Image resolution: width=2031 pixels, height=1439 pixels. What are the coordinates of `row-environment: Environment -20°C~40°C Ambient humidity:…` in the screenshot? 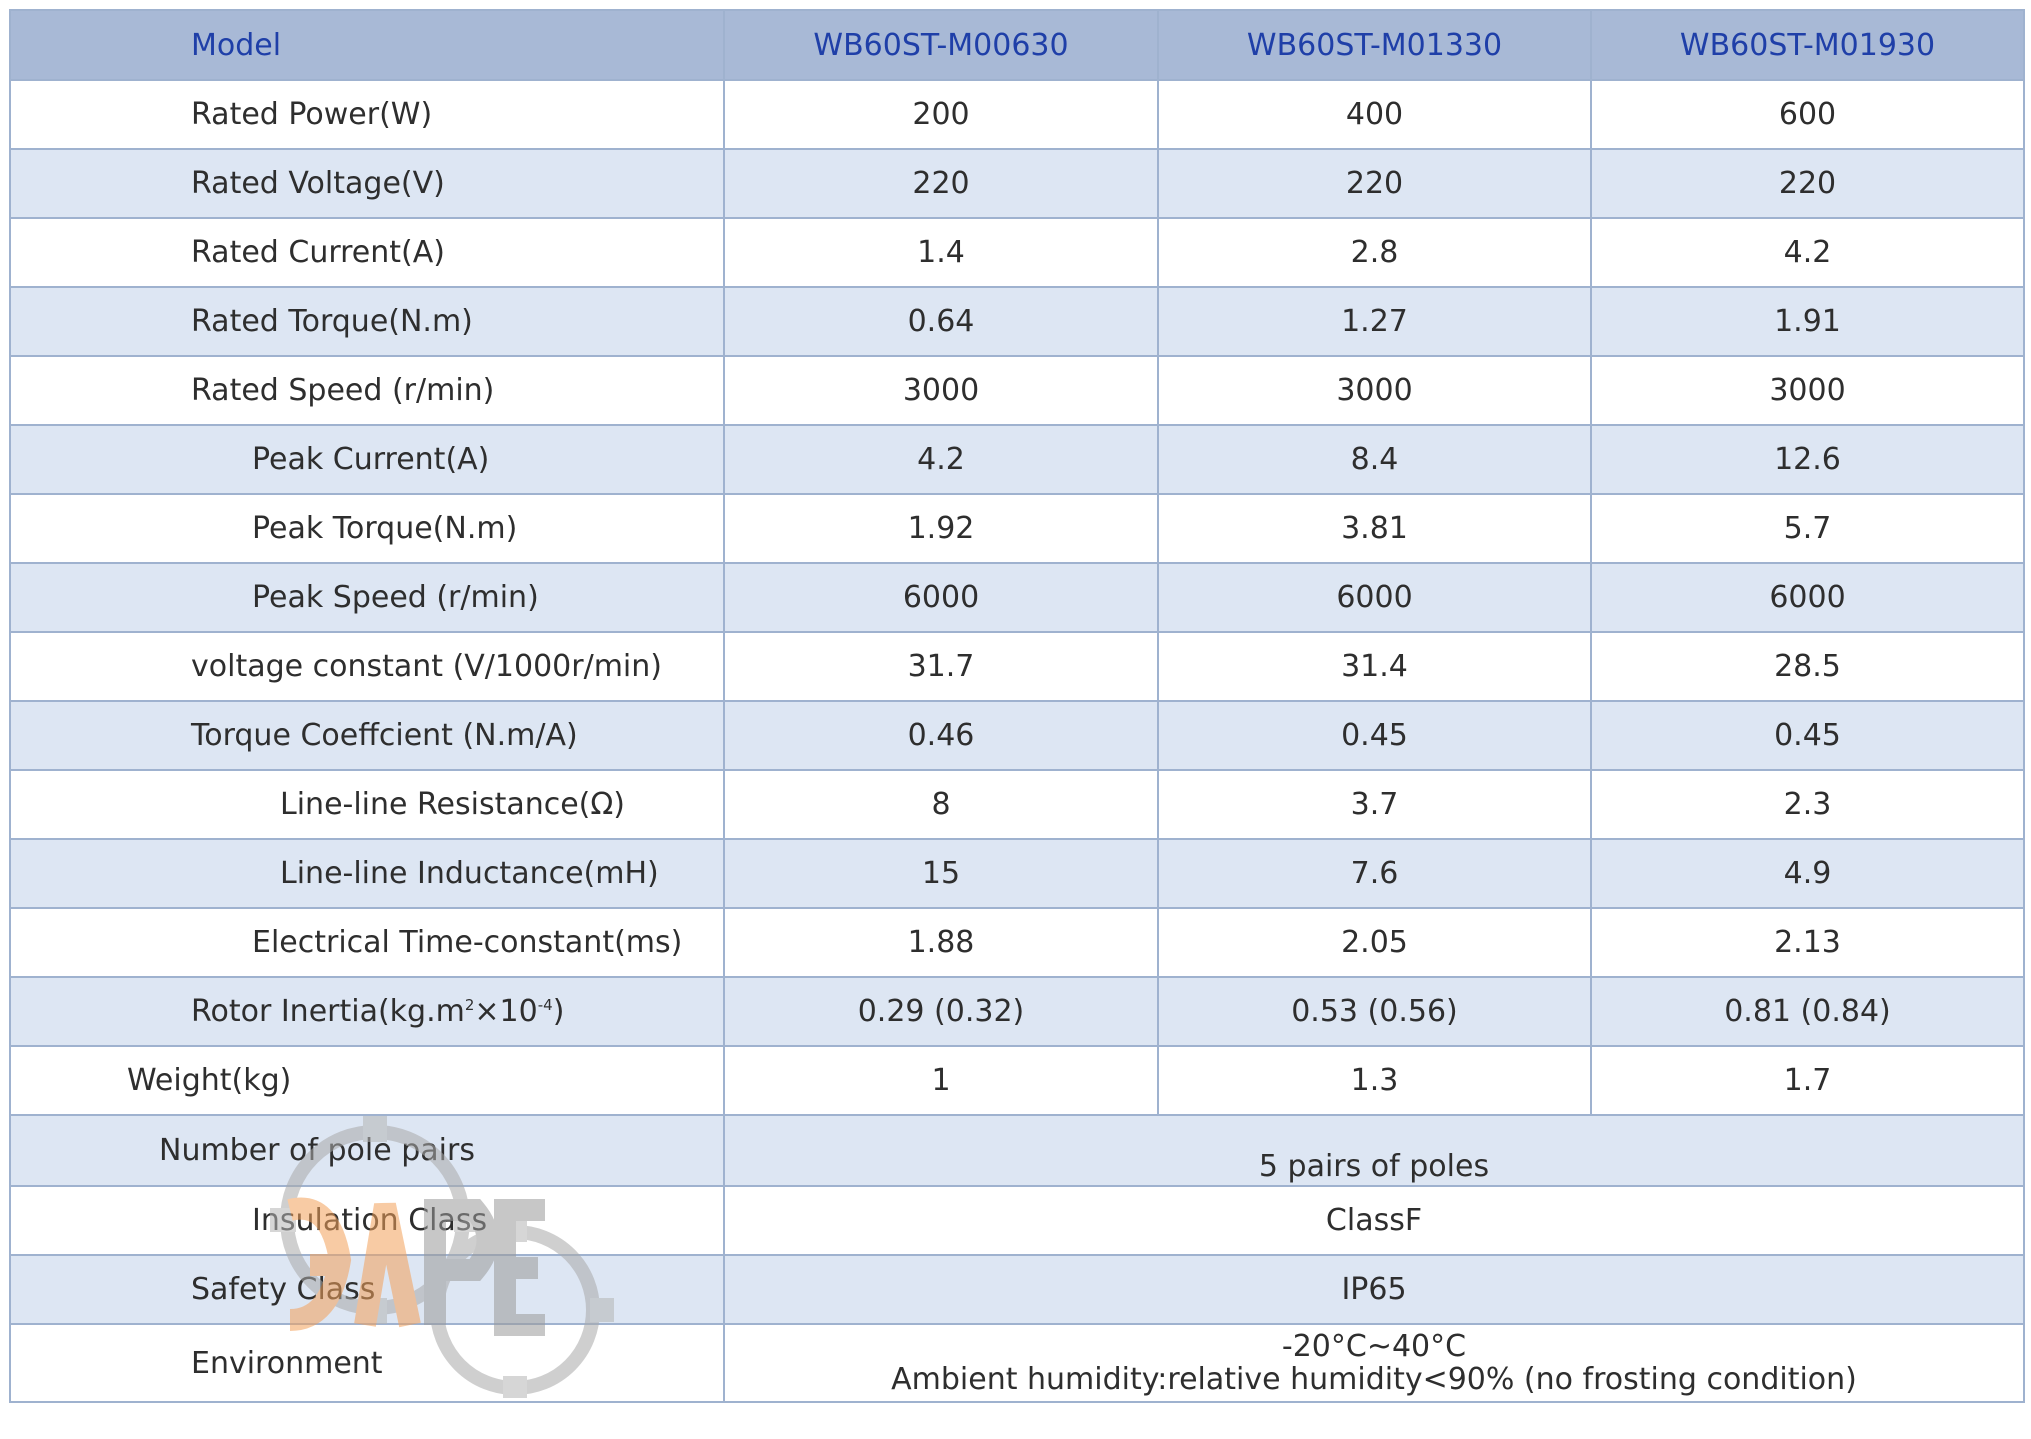 It's located at (1017, 1363).